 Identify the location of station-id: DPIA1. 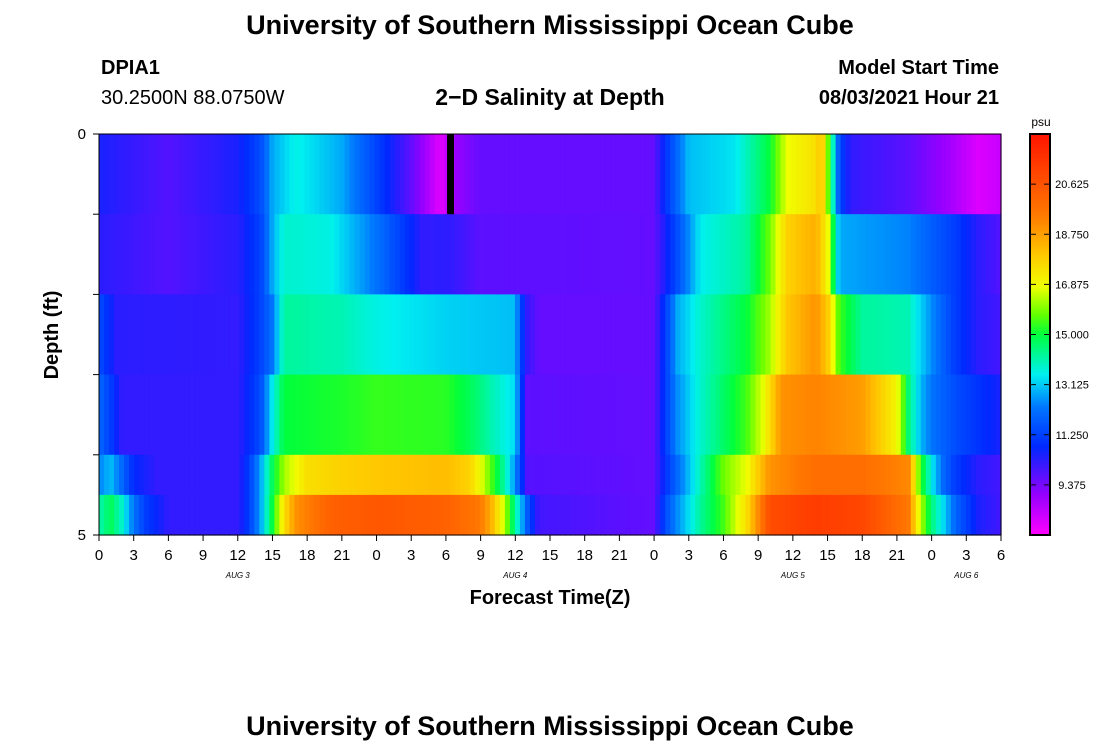
(130, 68).